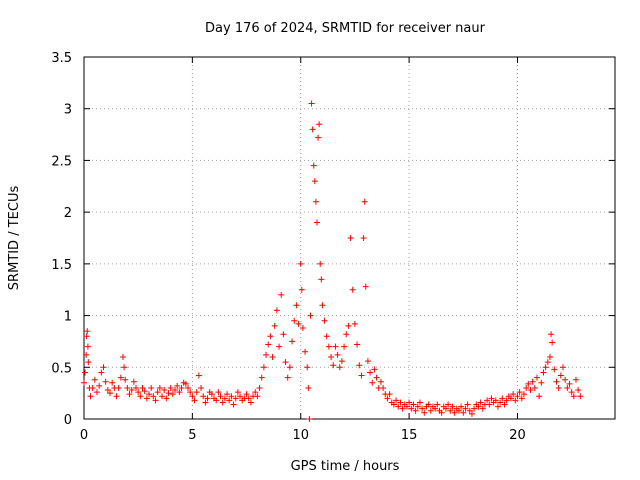  What do you see at coordinates (61, 265) in the screenshot?
I see `y-tick-label: 1.5` at bounding box center [61, 265].